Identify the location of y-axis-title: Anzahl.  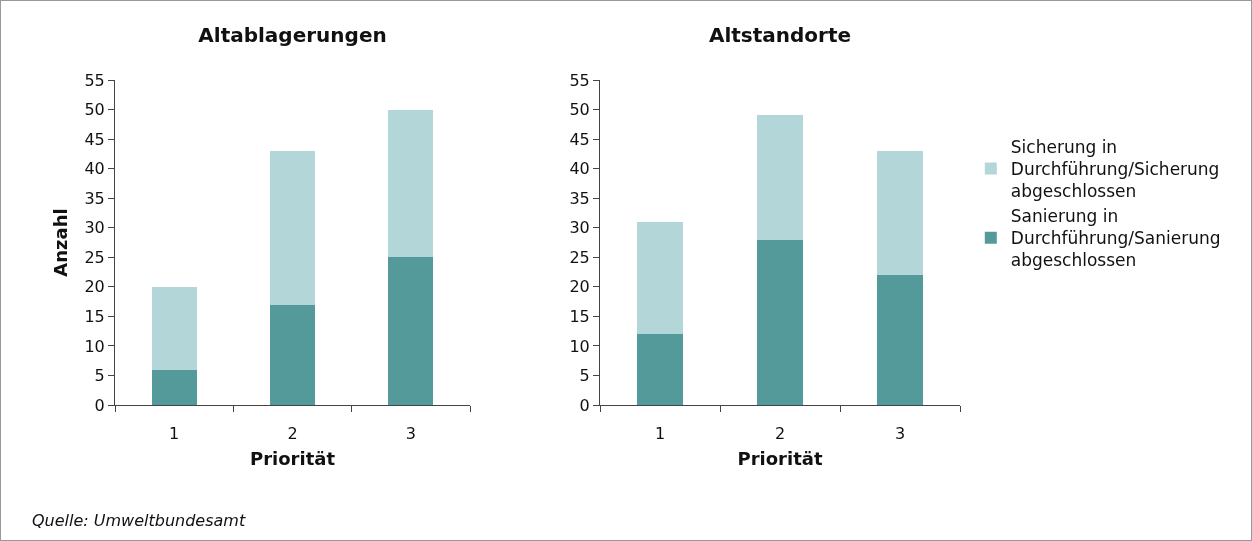
(60, 242).